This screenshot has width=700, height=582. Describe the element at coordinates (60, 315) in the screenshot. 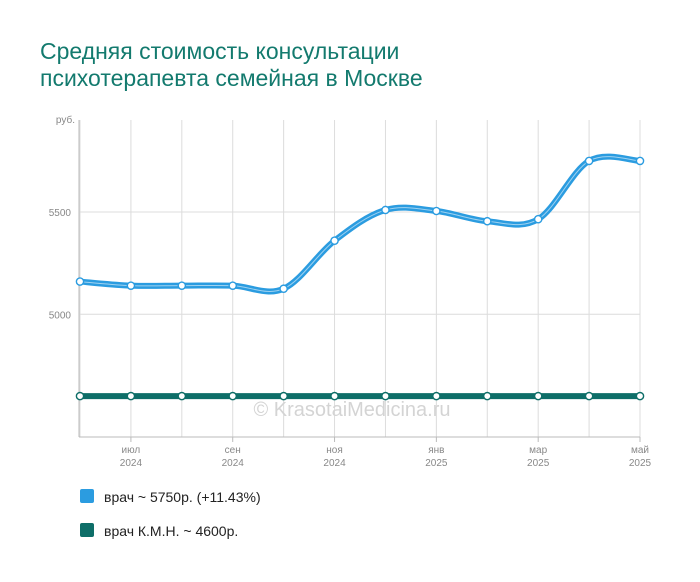

I see `y-tick-label: 5000` at that location.